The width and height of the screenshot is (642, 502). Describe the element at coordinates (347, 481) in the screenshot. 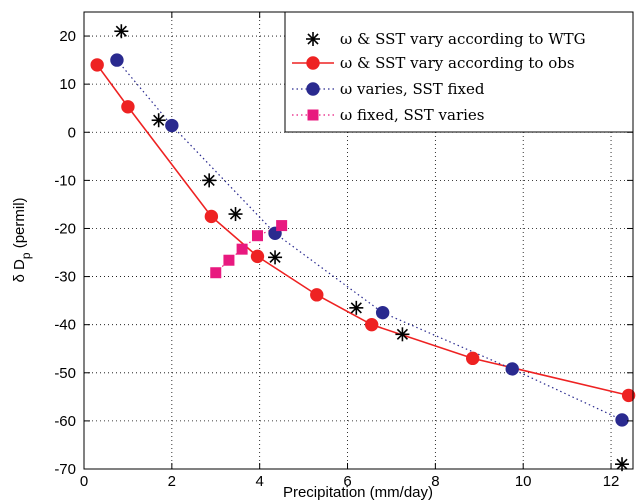

I see `x-tick-label: 6` at that location.